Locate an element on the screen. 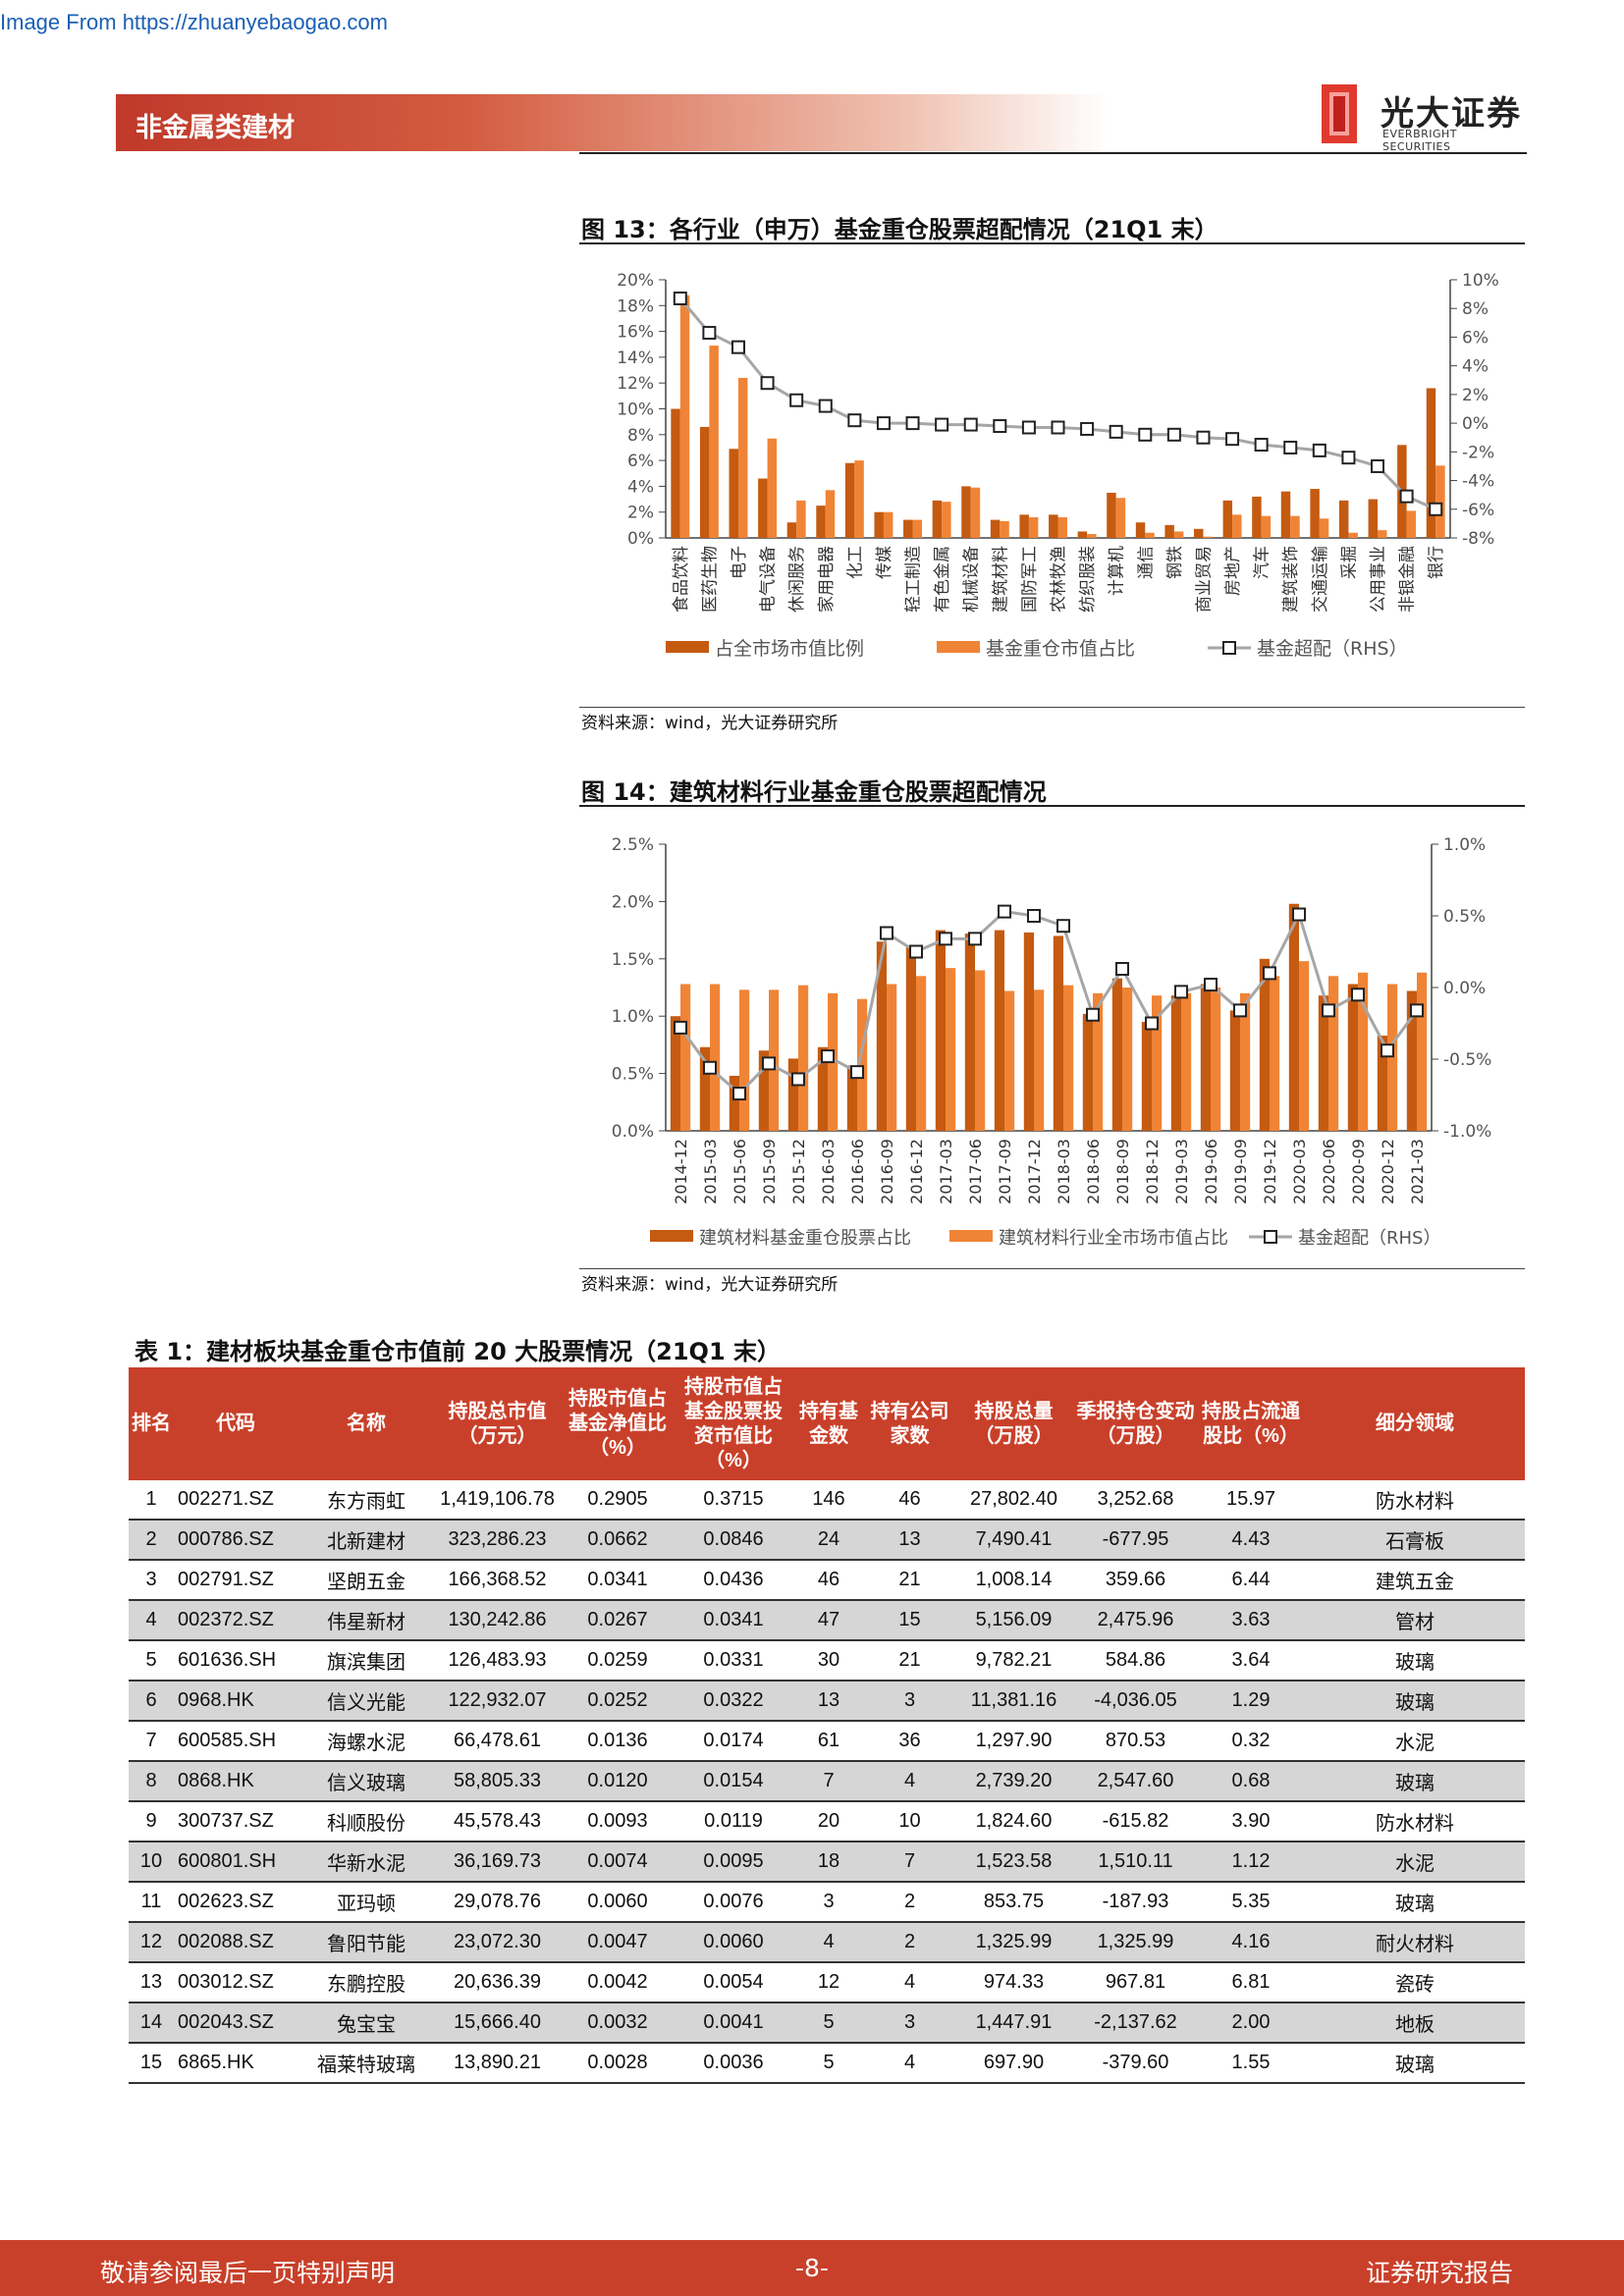  section-header-bar: 非金属类建材 is located at coordinates (612, 123).